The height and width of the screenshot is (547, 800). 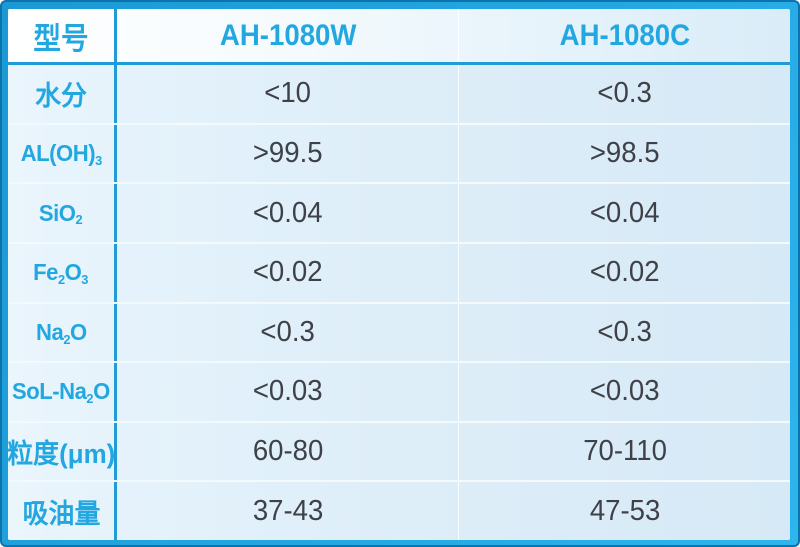 I want to click on header-column-label: AH-1080C, so click(x=624, y=35).